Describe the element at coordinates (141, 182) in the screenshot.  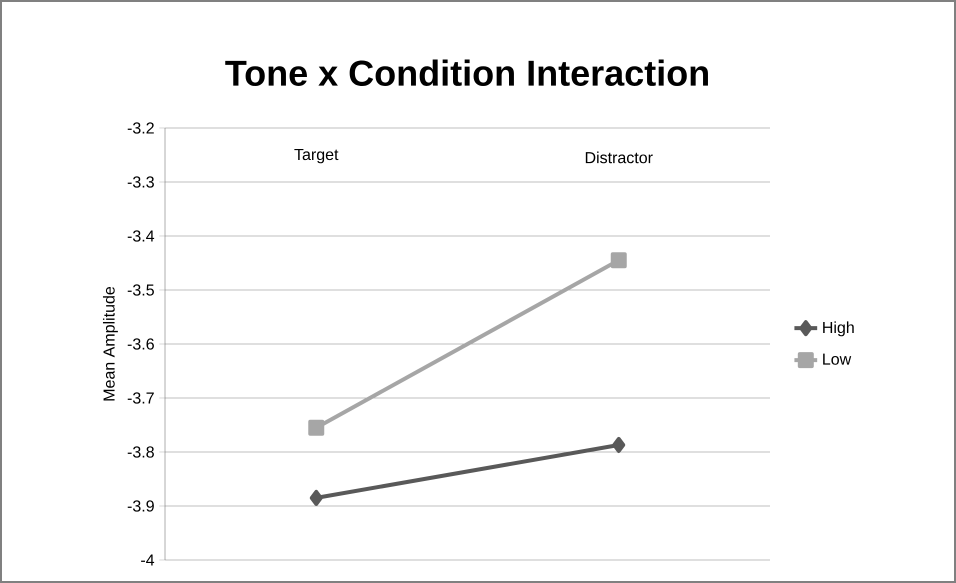
I see `y-tick-label: -3.3` at that location.